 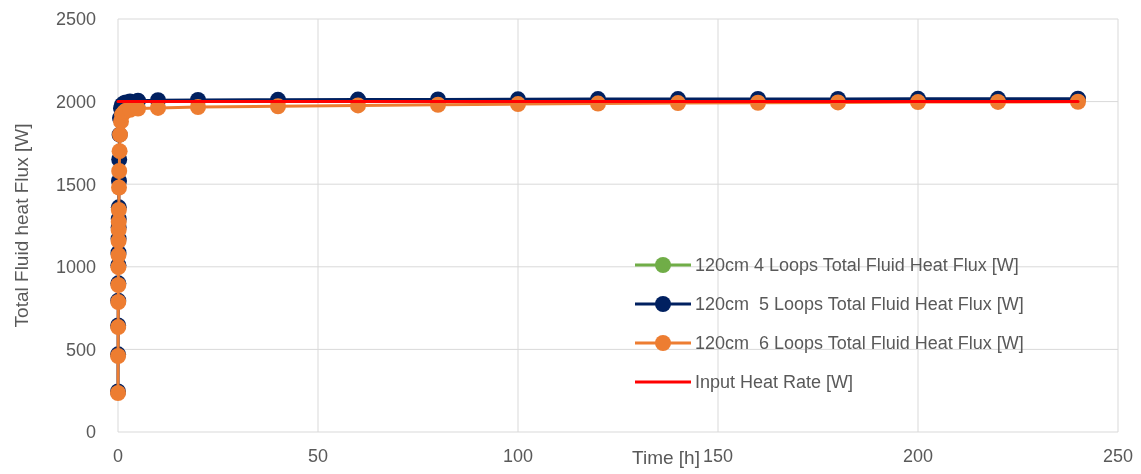 What do you see at coordinates (75, 101) in the screenshot?
I see `y-tick-label: 2000` at bounding box center [75, 101].